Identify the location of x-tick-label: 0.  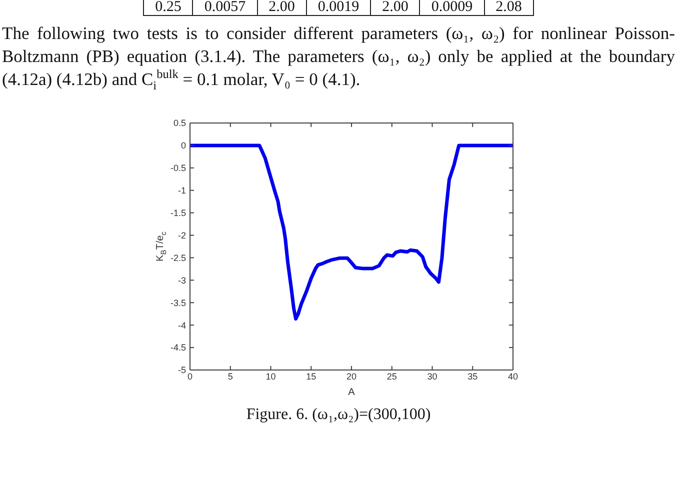
(190, 376).